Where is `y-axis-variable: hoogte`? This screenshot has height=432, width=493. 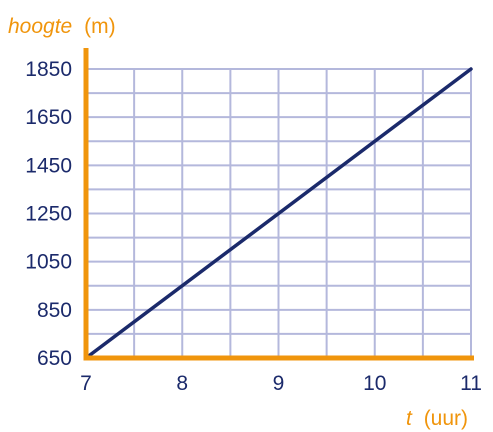 y-axis-variable: hoogte is located at coordinates (40, 26).